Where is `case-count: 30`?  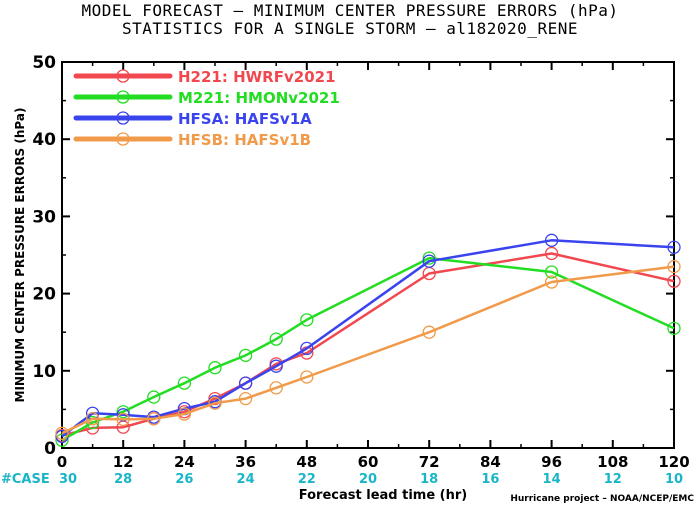 case-count: 30 is located at coordinates (68, 479).